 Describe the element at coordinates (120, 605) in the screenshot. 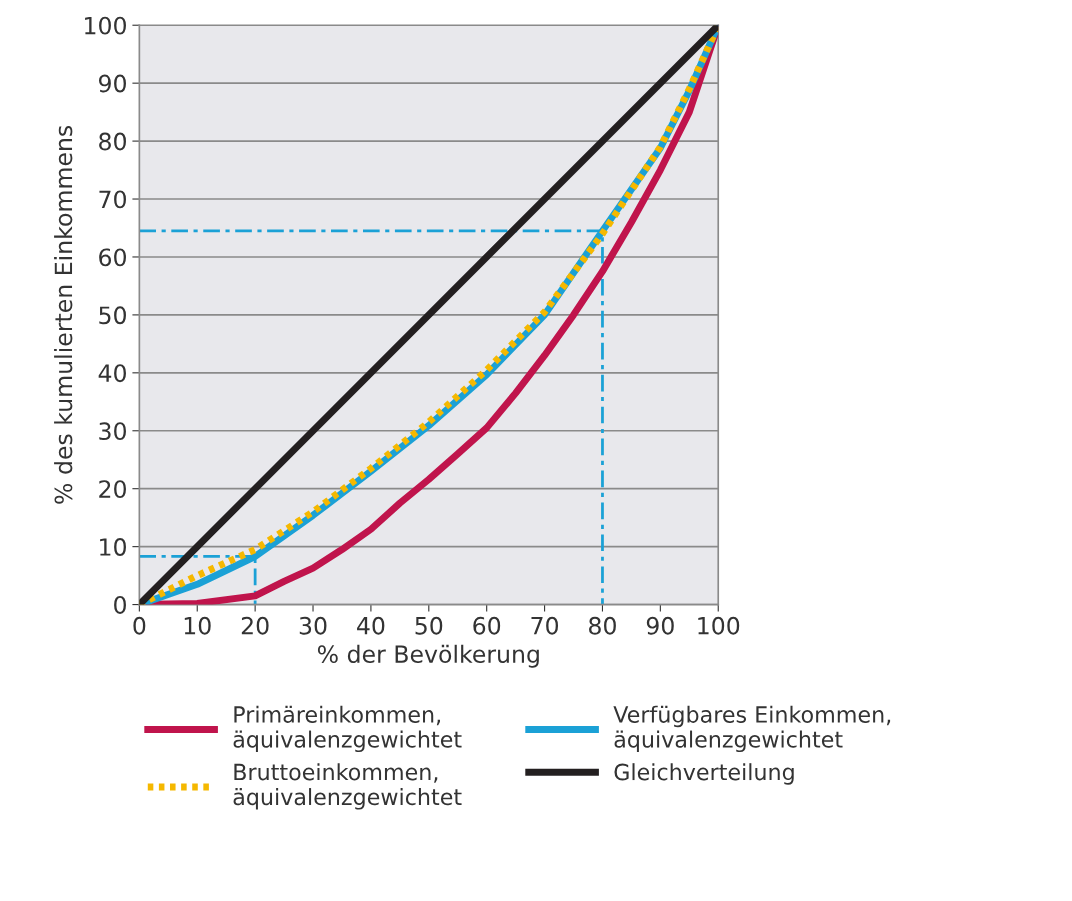

I see `y-tick-label: 0` at that location.